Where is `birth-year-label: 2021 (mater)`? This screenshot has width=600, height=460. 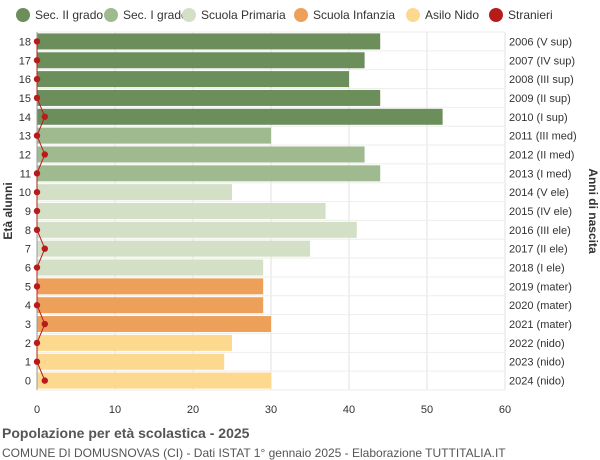
birth-year-label: 2021 (mater) is located at coordinates (540, 325).